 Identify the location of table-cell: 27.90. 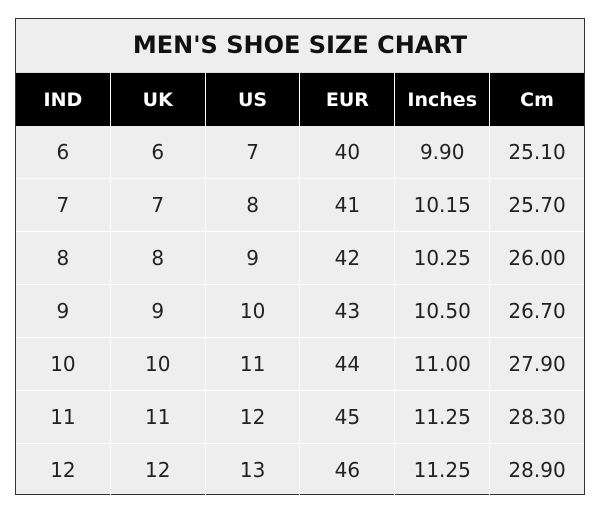
(537, 364).